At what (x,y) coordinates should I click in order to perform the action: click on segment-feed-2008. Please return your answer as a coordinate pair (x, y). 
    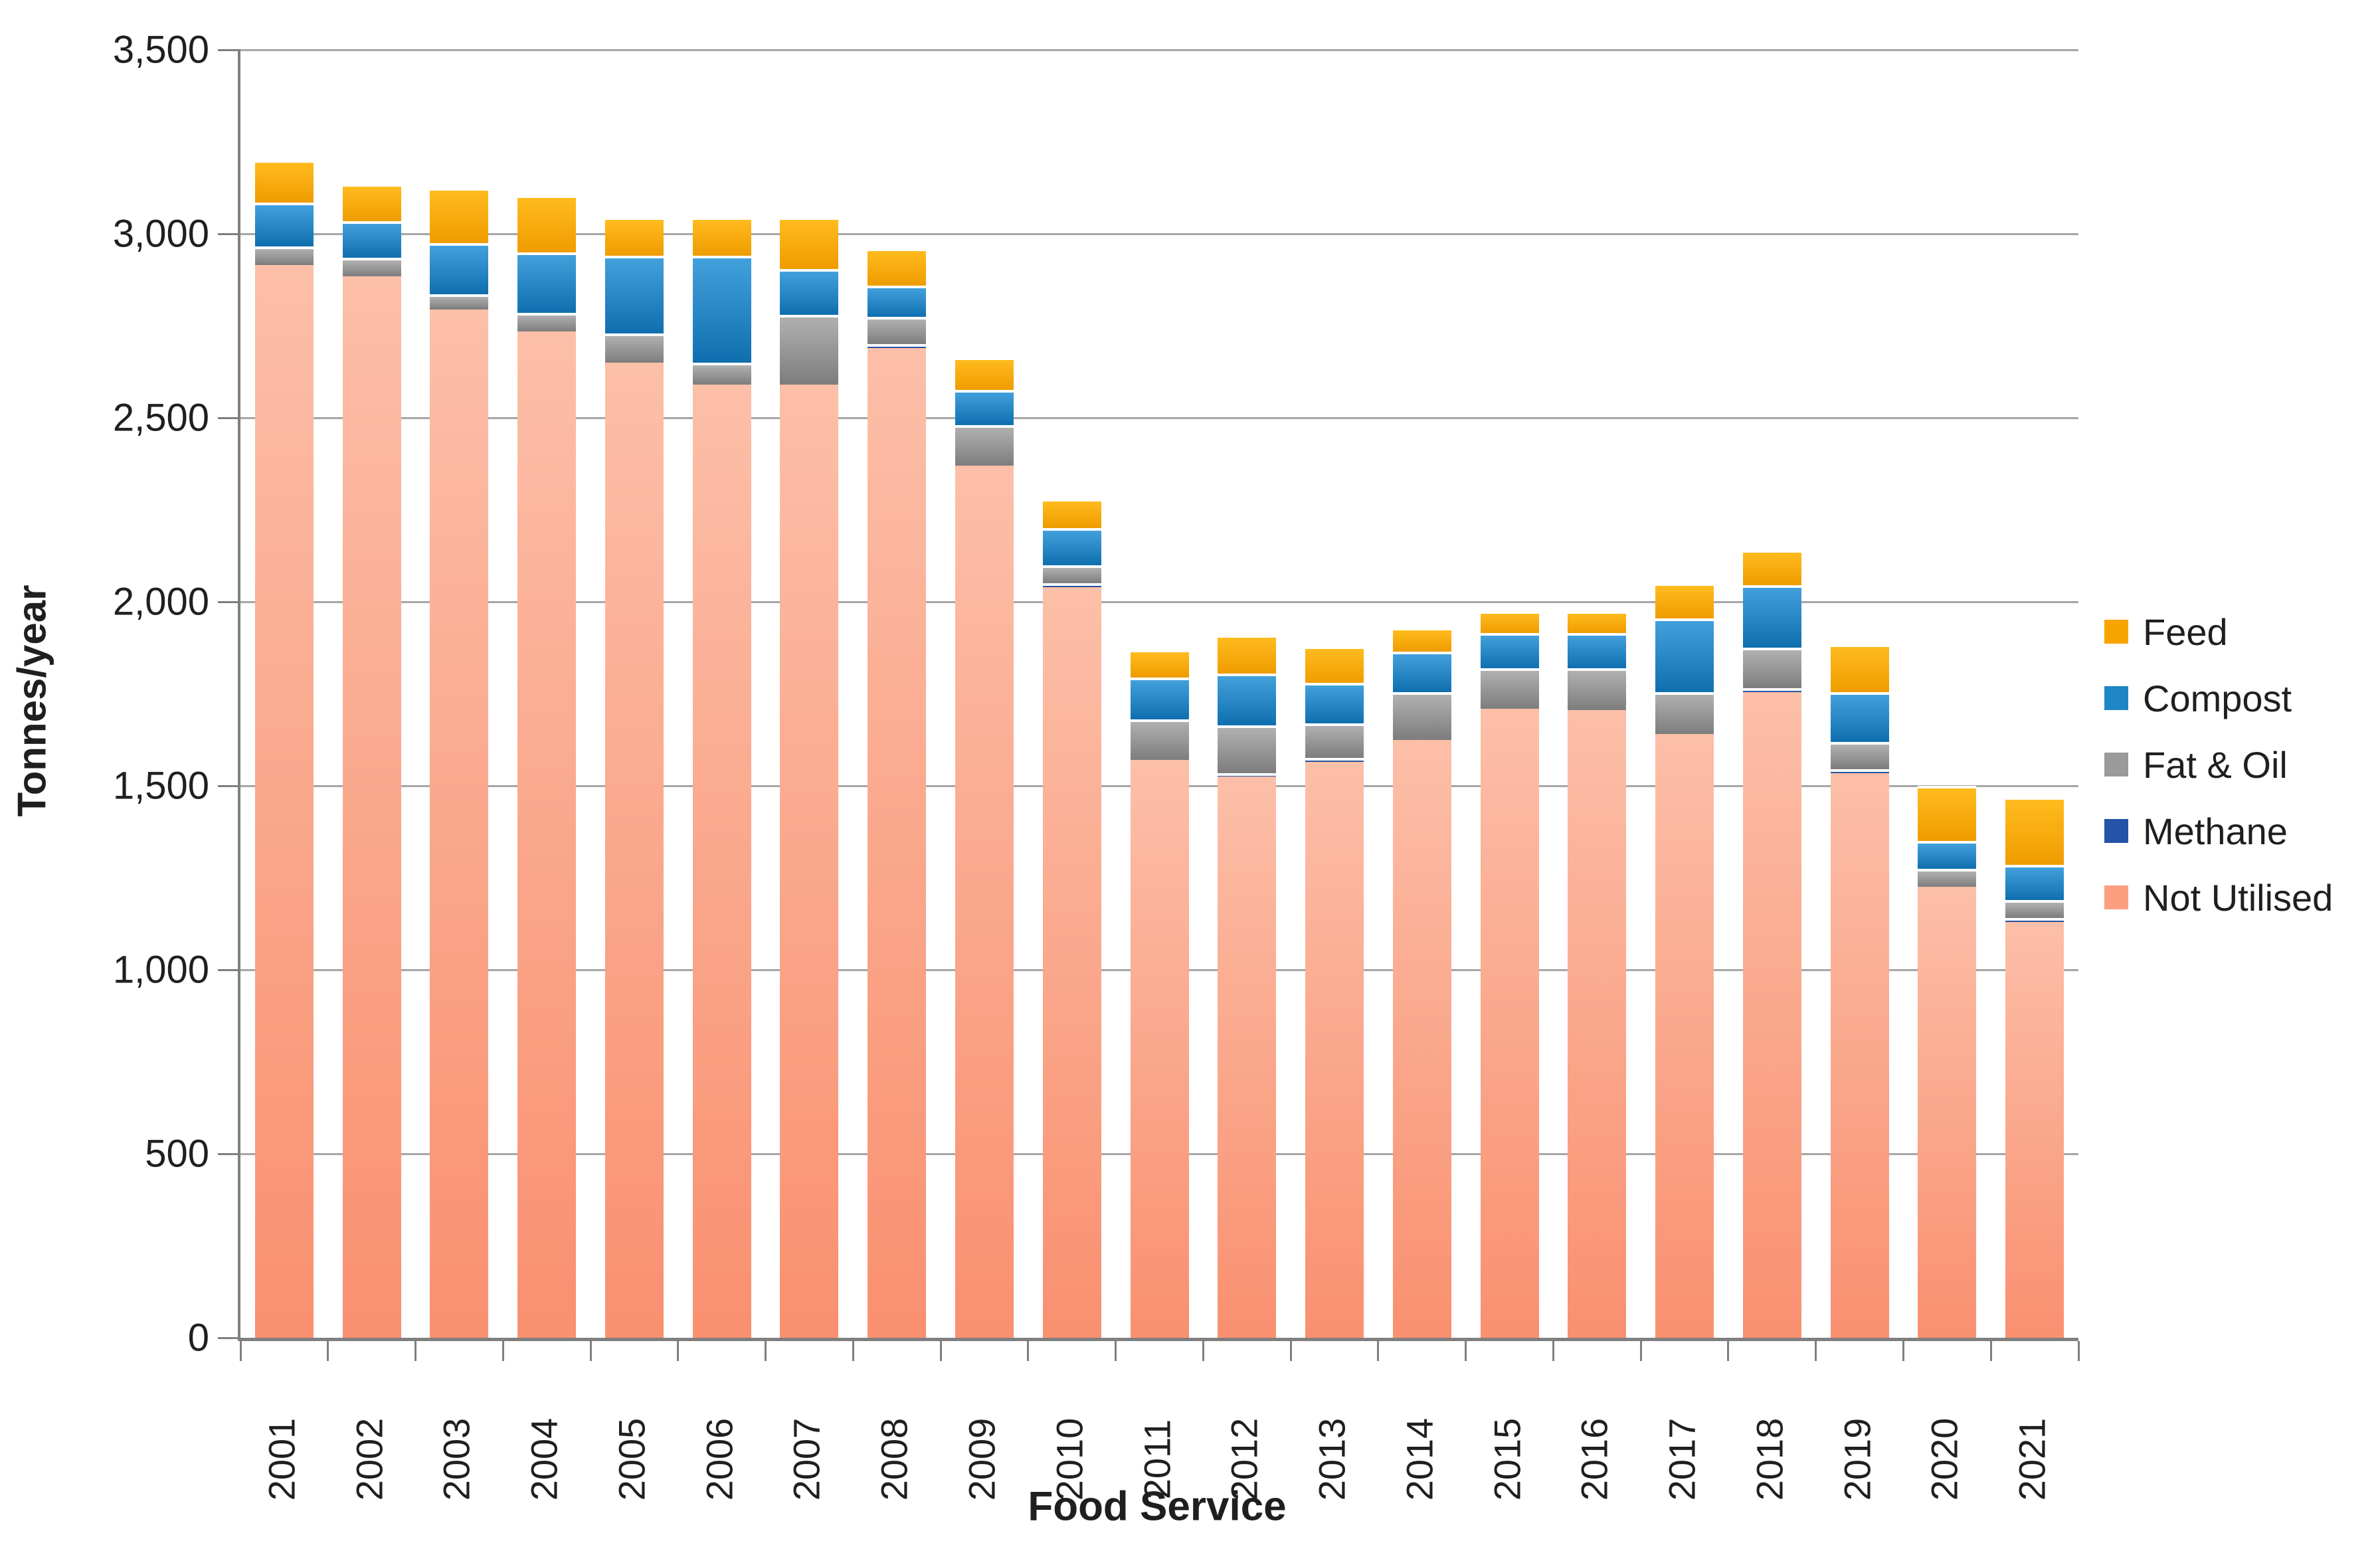
    Looking at the image, I should click on (897, 267).